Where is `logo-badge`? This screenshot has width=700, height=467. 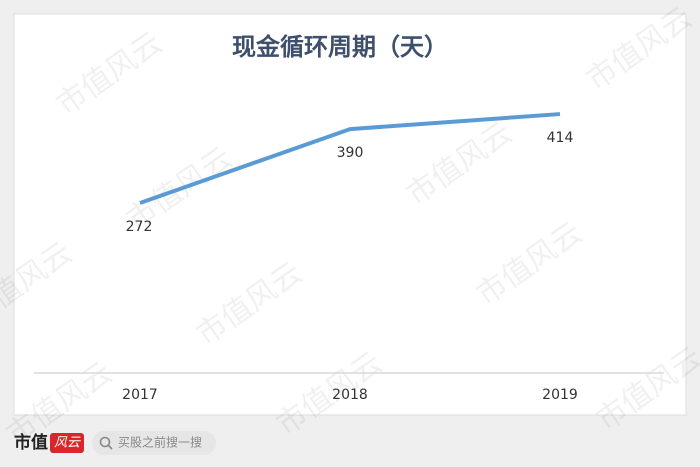 logo-badge is located at coordinates (67, 443).